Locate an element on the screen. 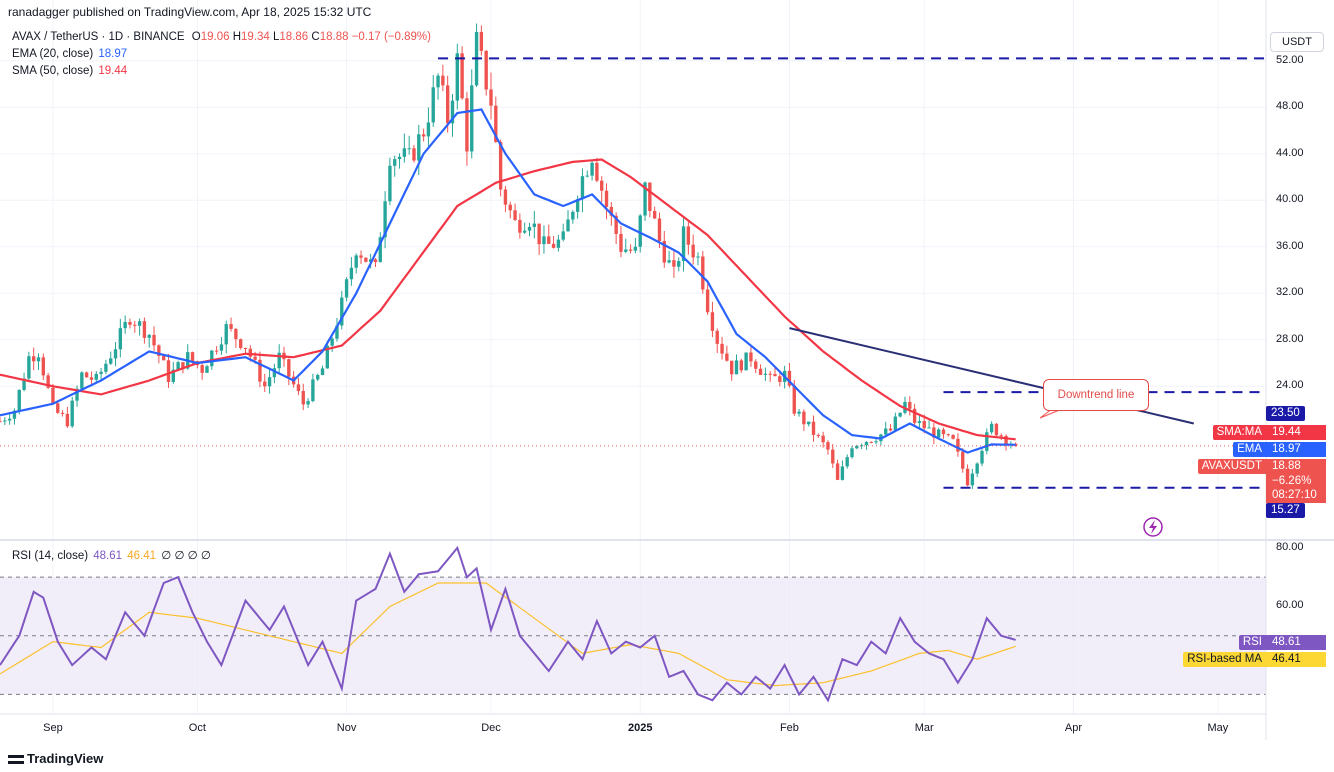  currency-button: USDT is located at coordinates (1297, 42).